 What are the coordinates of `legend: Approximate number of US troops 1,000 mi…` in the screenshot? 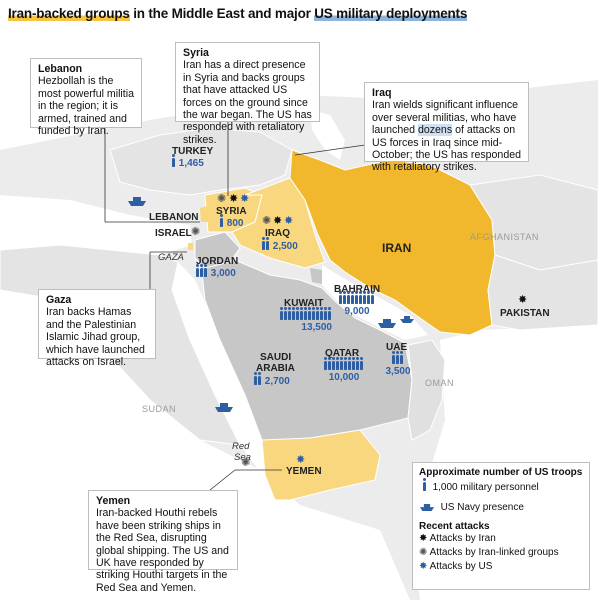 It's located at (501, 526).